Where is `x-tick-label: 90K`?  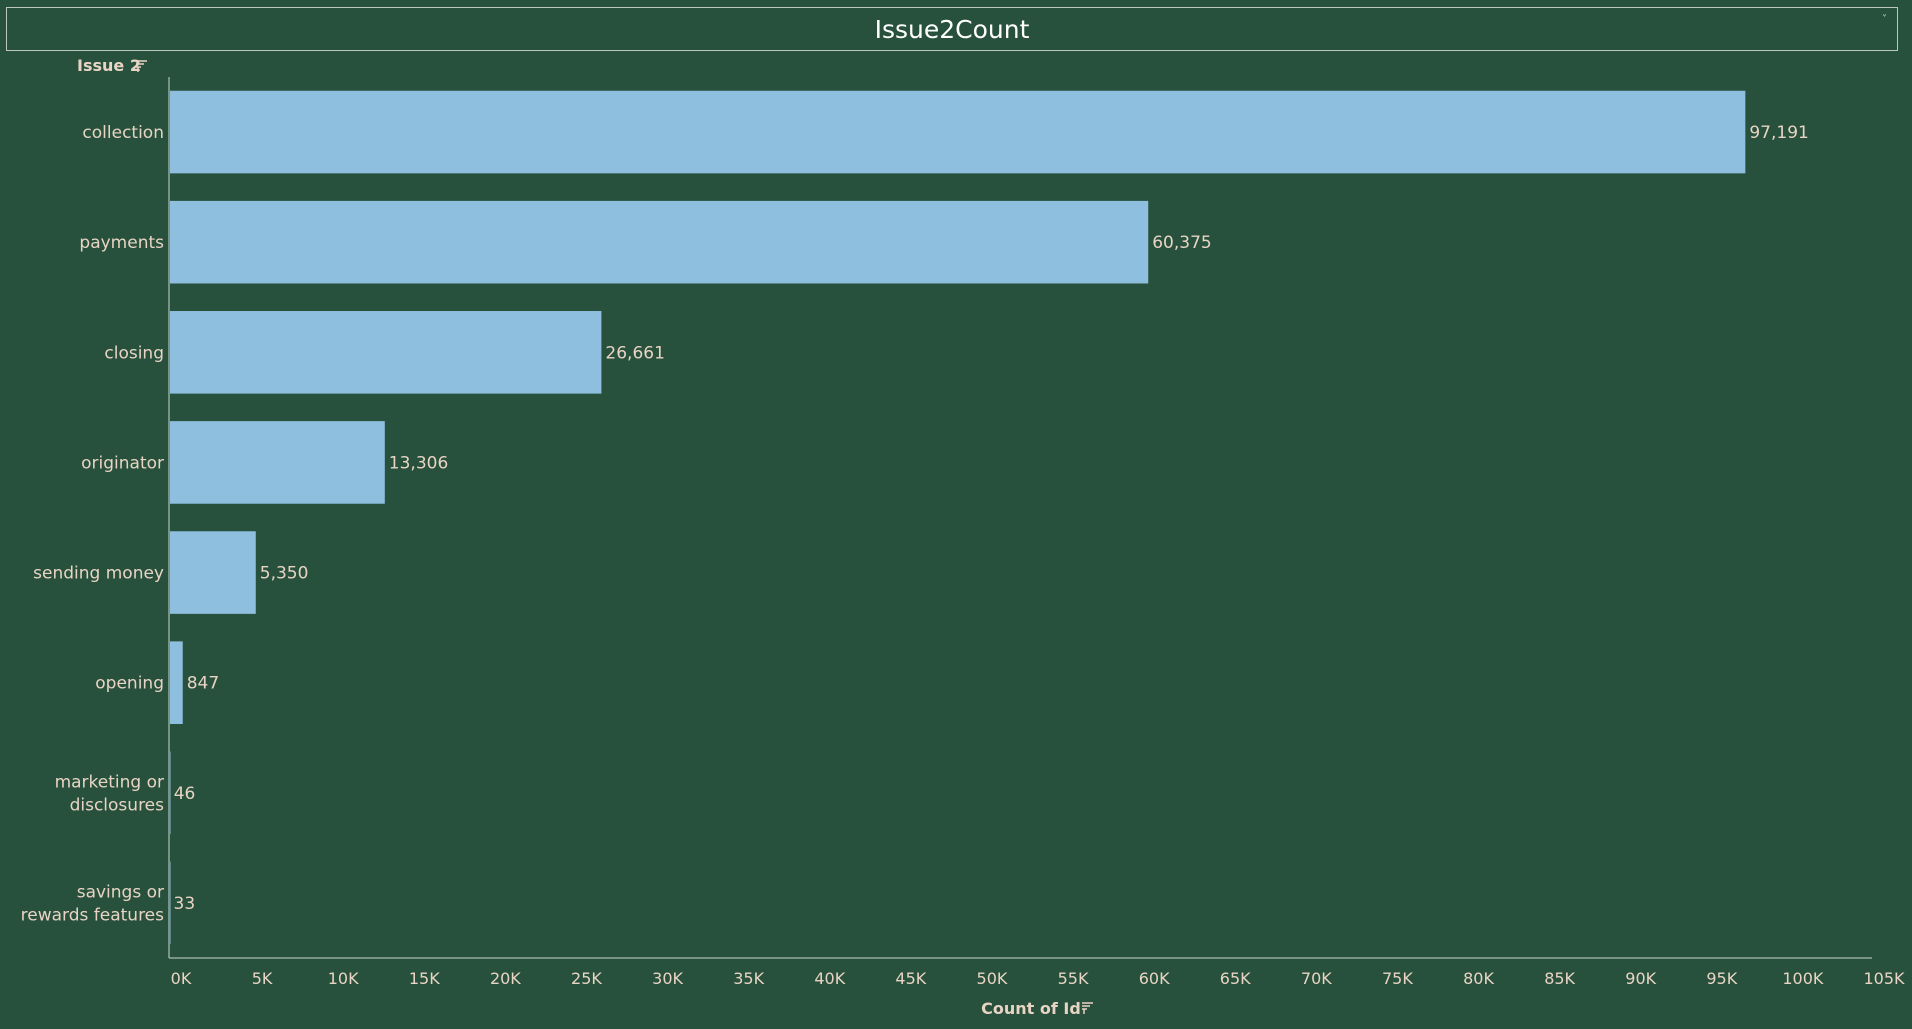
x-tick-label: 90K is located at coordinates (1640, 978).